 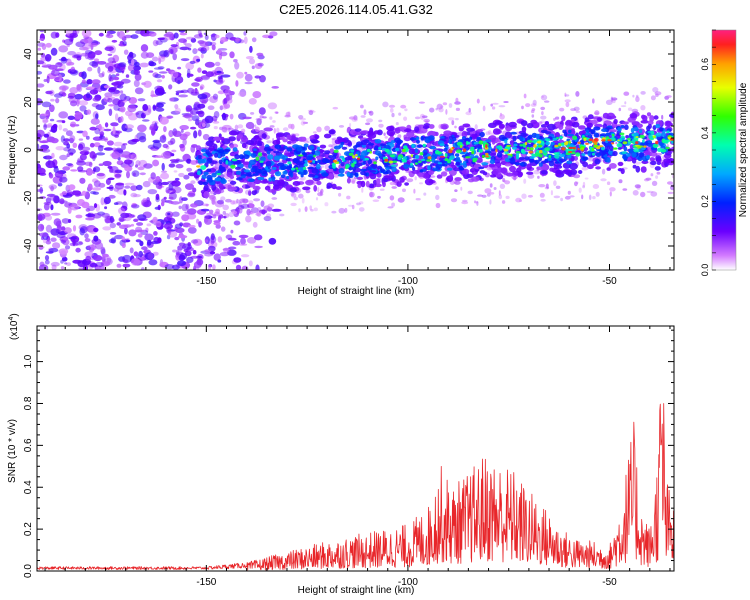 I want to click on spectrogram-y-tick-label: 0, so click(x=28, y=150).